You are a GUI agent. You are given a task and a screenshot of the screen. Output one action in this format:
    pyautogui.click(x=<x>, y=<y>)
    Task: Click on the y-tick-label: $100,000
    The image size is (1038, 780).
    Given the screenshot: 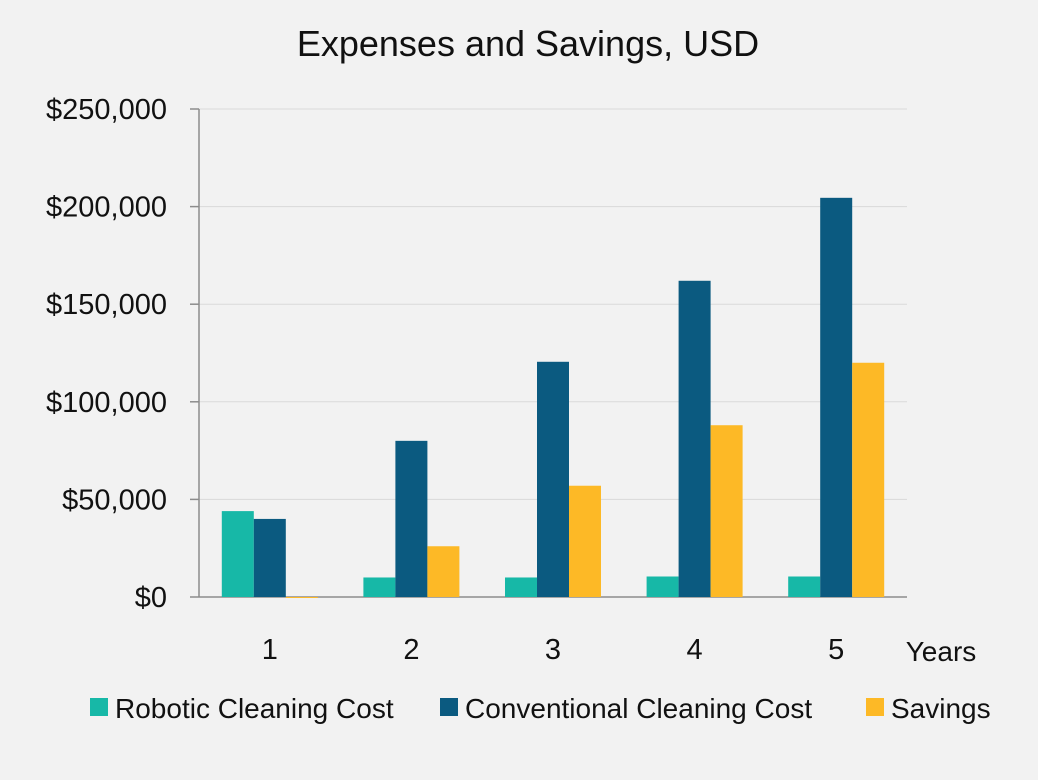 What is the action you would take?
    pyautogui.click(x=106, y=403)
    